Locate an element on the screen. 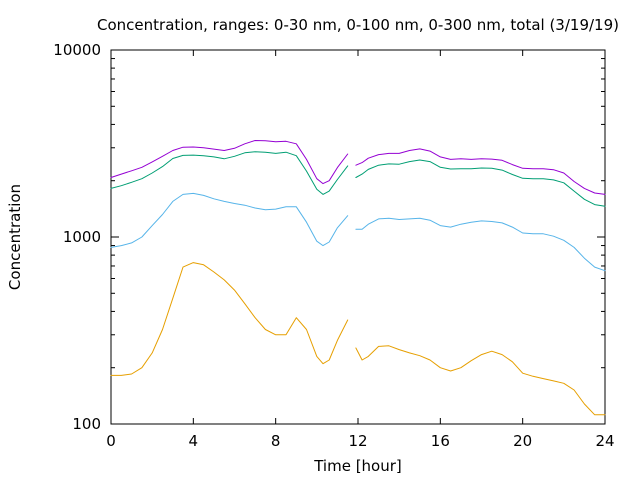 This screenshot has height=480, width=640. y-tick-label: 10000 is located at coordinates (77, 50).